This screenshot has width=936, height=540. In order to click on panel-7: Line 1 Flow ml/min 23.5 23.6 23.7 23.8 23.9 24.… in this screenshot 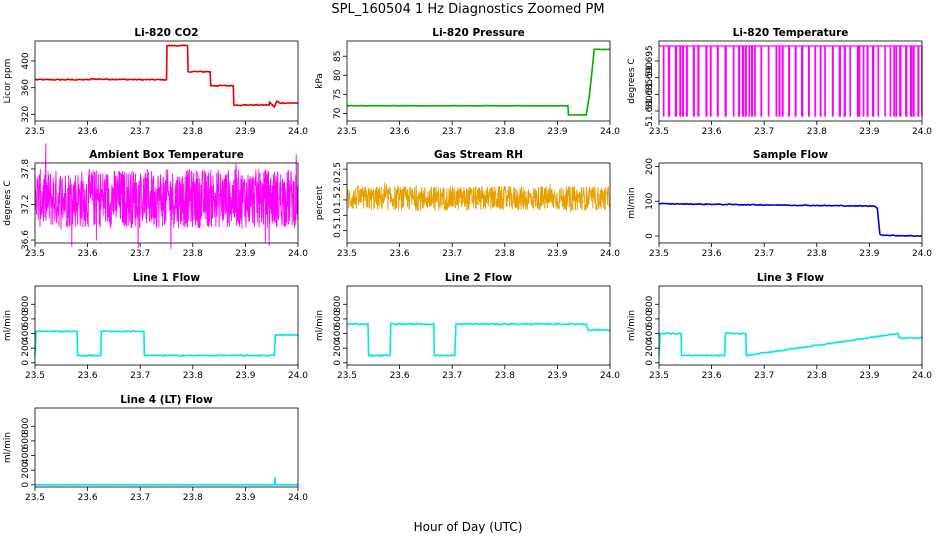, I will do `click(155, 326)`.